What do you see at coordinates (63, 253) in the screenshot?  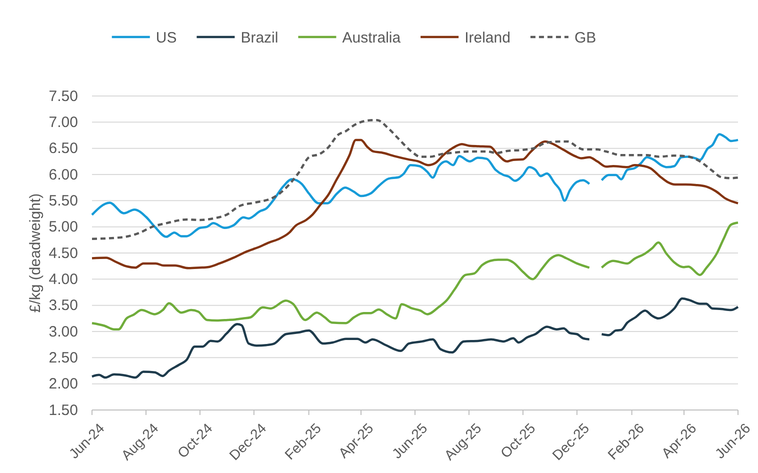 I see `y-tick-label: 4.50` at bounding box center [63, 253].